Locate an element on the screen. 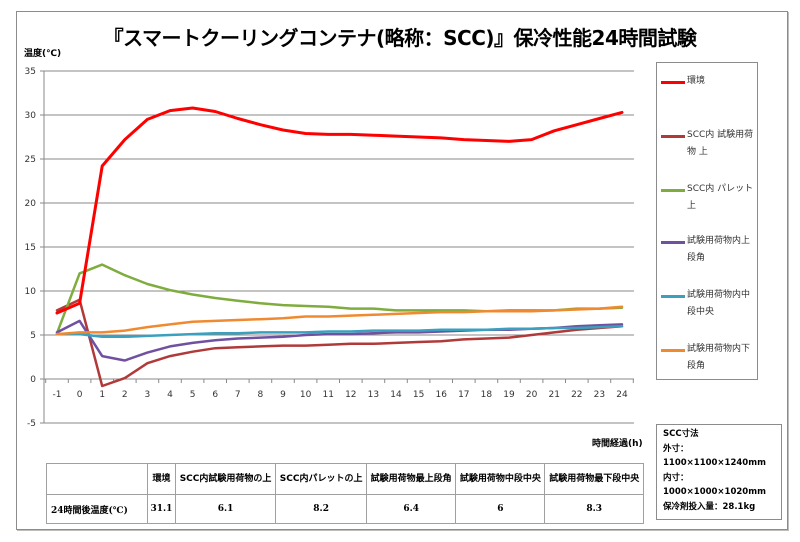  y-tick-label: 0 is located at coordinates (33, 380).